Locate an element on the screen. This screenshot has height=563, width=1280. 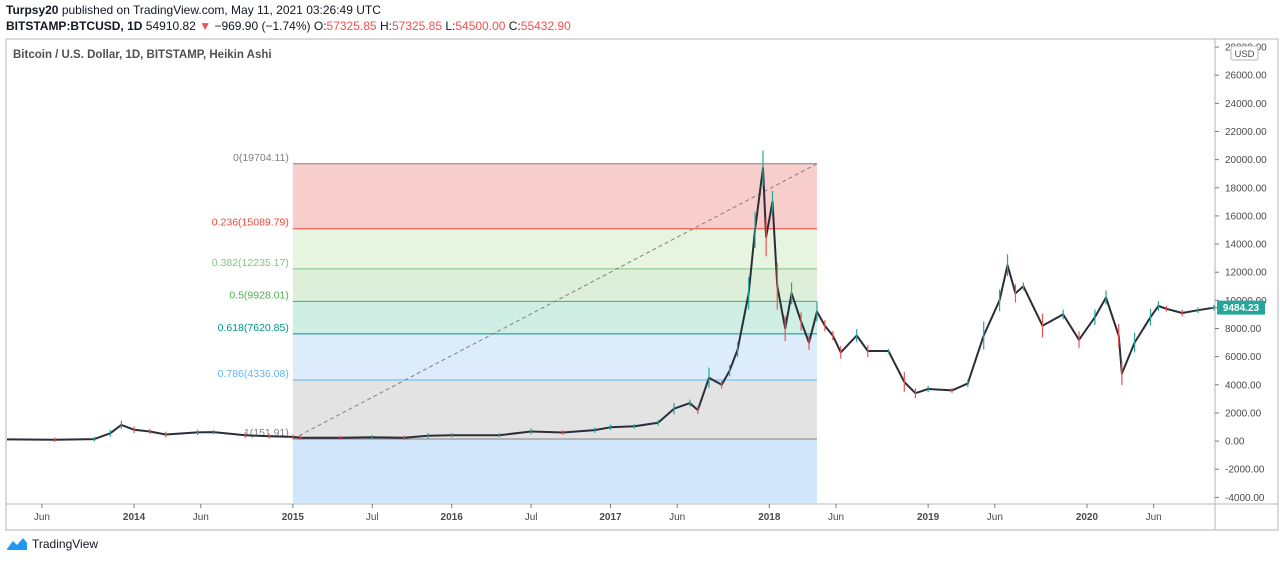
price-tick-label: 22000.00 is located at coordinates (1246, 132).